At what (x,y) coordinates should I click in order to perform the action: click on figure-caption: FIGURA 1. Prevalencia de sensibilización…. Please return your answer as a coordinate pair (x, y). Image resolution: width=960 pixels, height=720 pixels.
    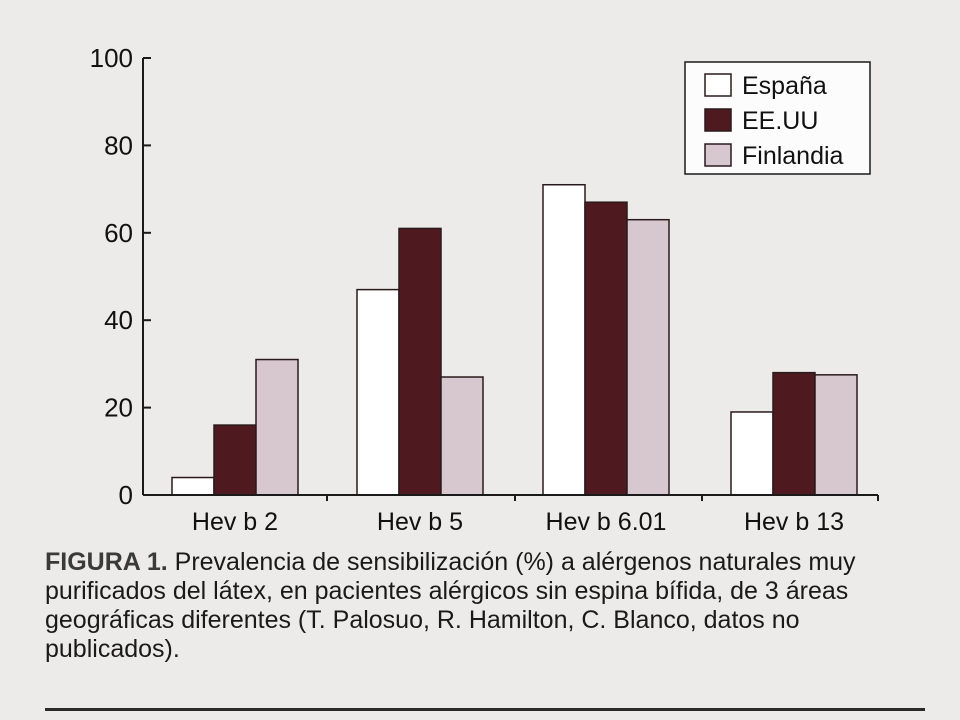
    Looking at the image, I should click on (485, 606).